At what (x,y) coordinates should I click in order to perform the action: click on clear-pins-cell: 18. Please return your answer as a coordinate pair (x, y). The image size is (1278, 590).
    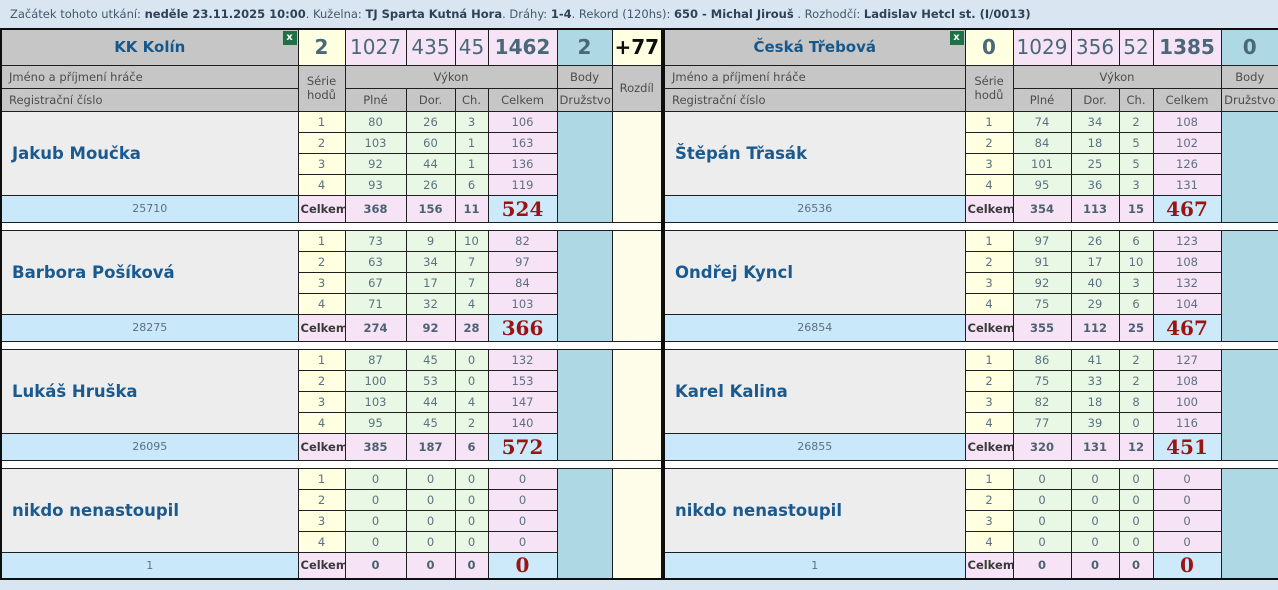
    Looking at the image, I should click on (1095, 401).